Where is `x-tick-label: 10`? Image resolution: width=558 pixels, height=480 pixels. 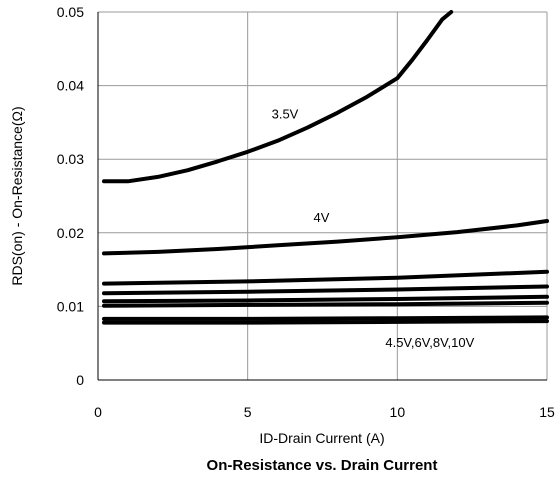
x-tick-label: 10 is located at coordinates (398, 412).